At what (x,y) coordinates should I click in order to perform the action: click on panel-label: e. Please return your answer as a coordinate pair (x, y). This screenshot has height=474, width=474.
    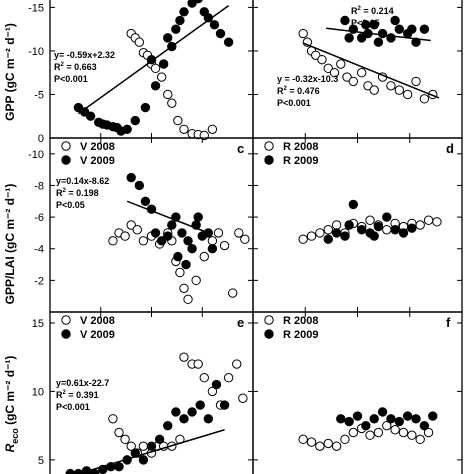
    Looking at the image, I should click on (240, 322).